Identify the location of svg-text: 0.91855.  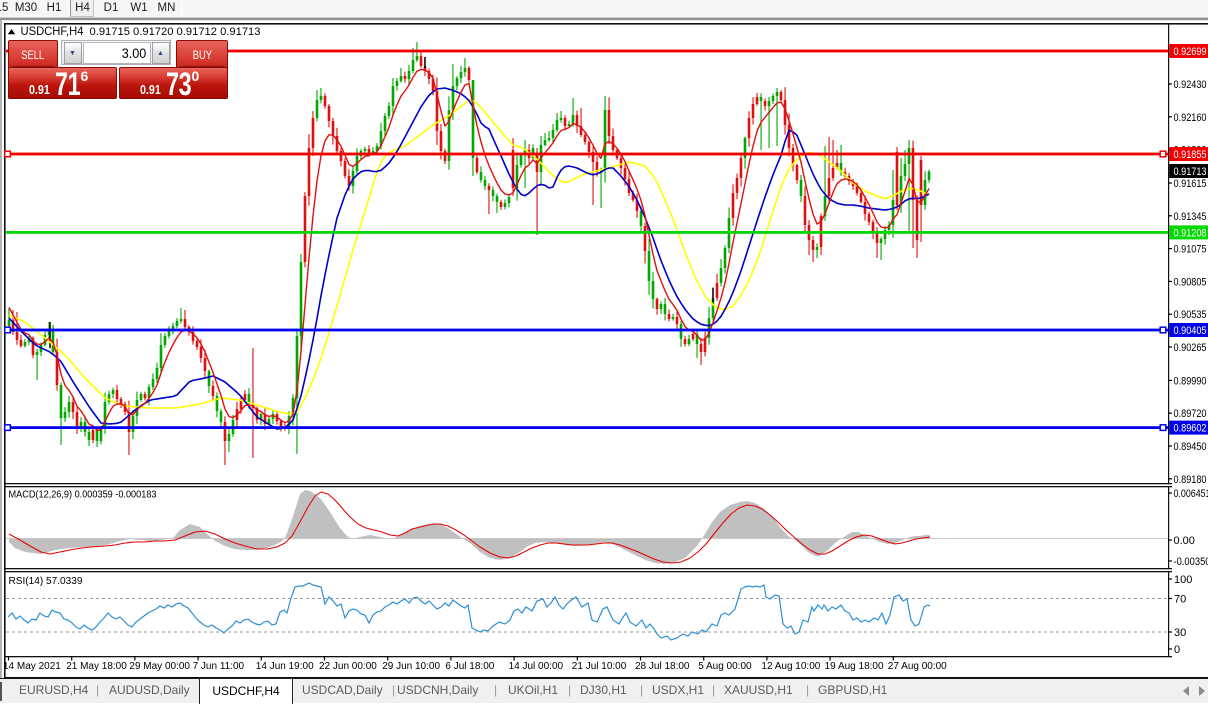
(1190, 155).